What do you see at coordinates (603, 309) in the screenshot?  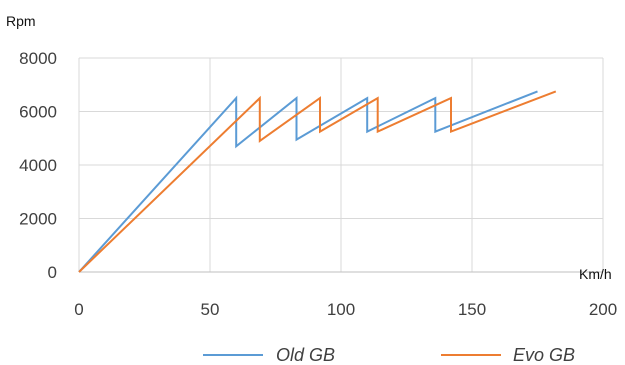 I see `x-tick-label: 200` at bounding box center [603, 309].